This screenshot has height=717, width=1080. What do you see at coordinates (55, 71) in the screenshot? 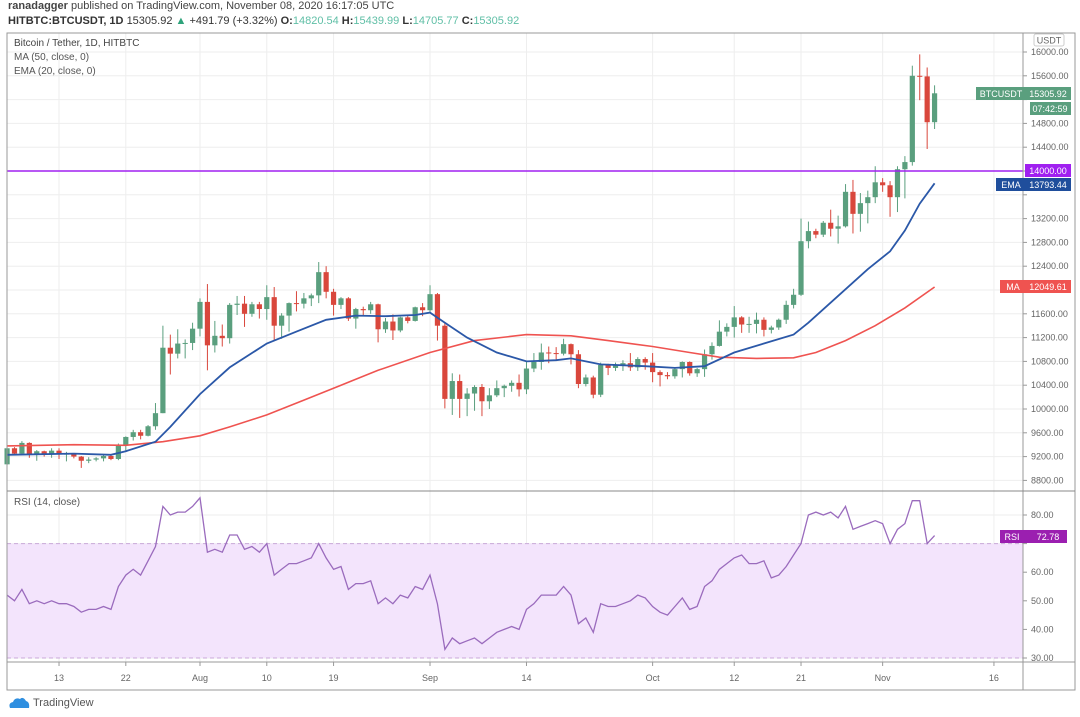
I see `ema-legend: EMA (20, close, 0)` at bounding box center [55, 71].